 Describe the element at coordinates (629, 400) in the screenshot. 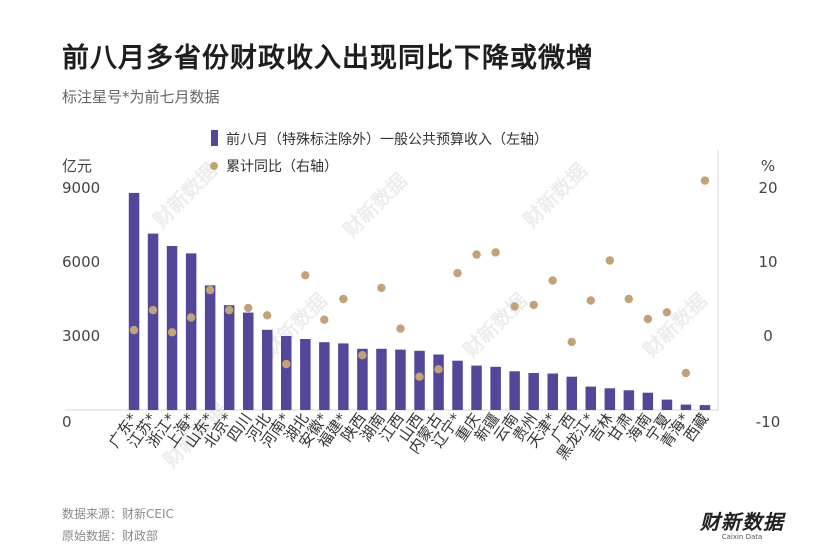

I see `bar-甘肃` at that location.